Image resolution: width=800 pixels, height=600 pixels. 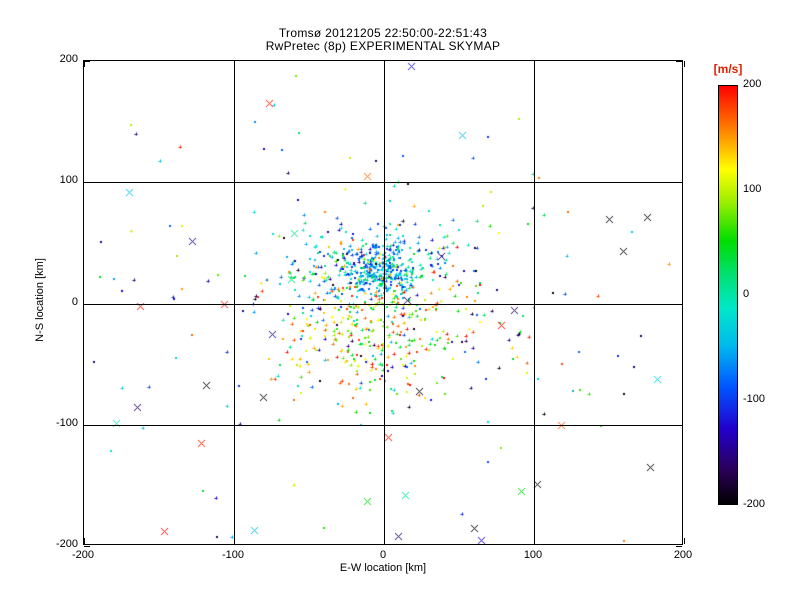 I want to click on x-axis-title: E-W location [km], so click(x=383, y=568).